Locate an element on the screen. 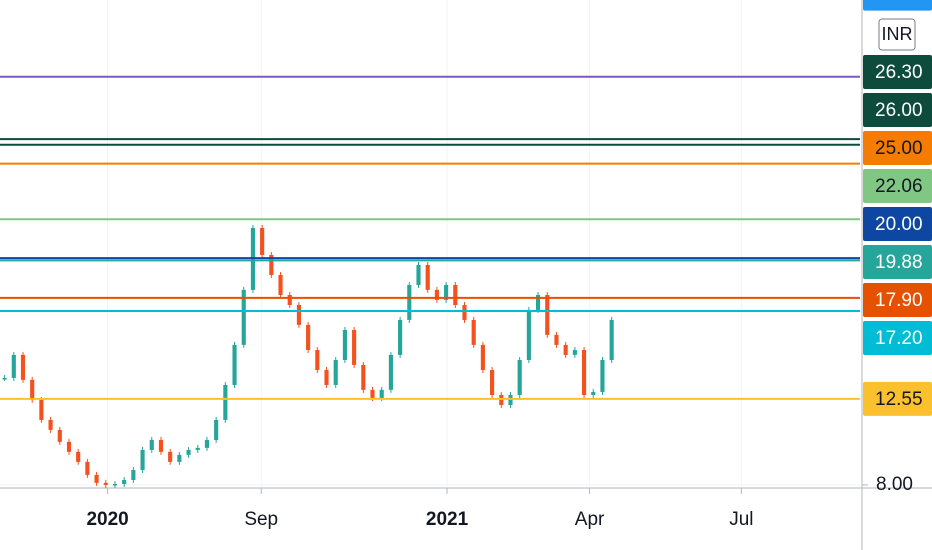  level-label: 26.30 is located at coordinates (899, 72).